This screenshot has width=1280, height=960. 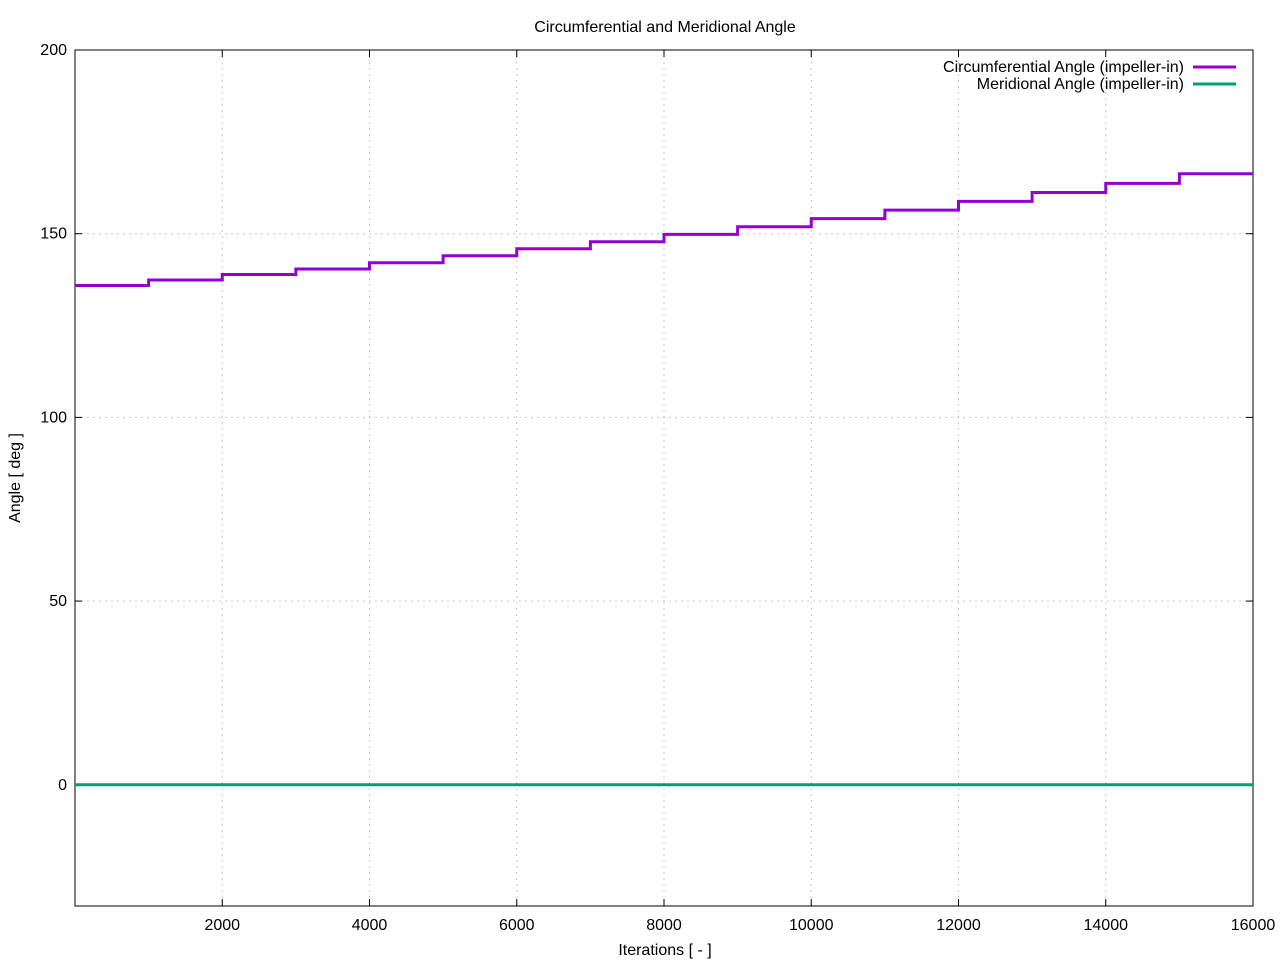 I want to click on y-tick-label: 150, so click(x=53, y=234).